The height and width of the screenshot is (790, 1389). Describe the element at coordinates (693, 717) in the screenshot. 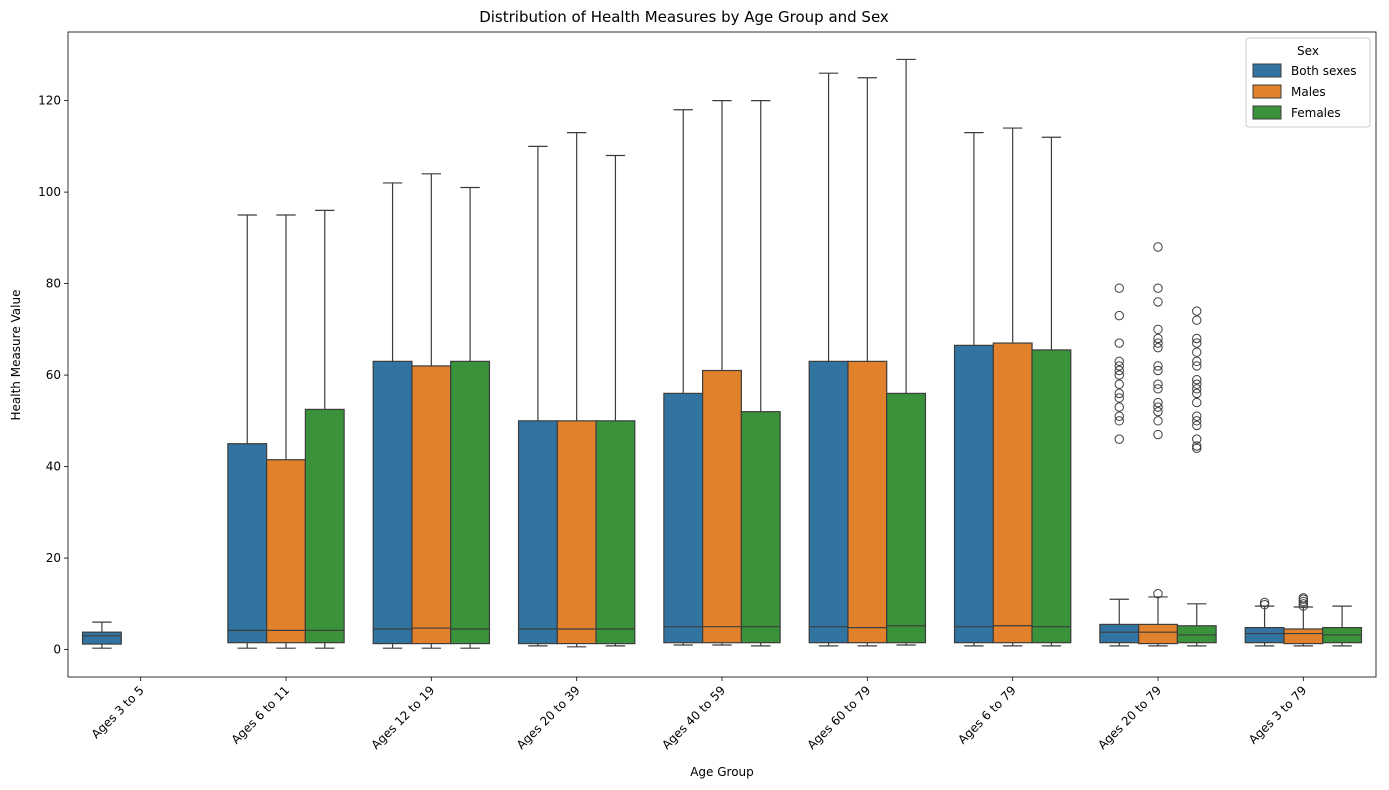

I see `x-tick-label: Ages 40 to 59` at that location.